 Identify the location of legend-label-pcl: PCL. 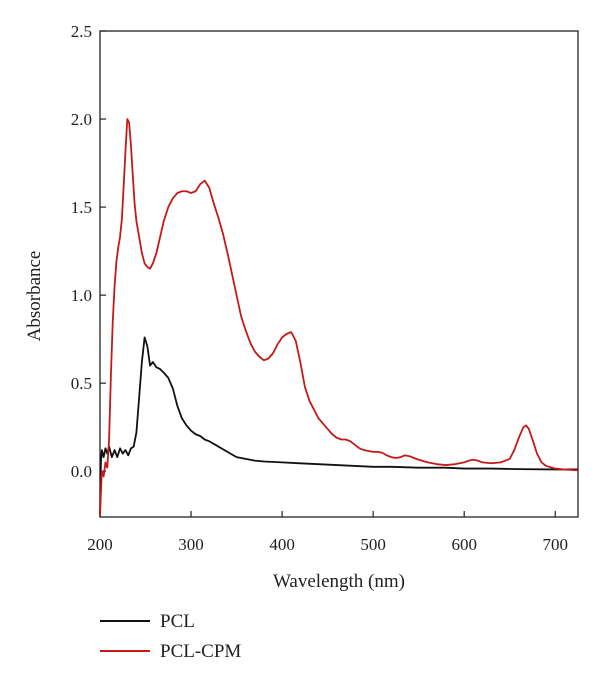
(177, 621).